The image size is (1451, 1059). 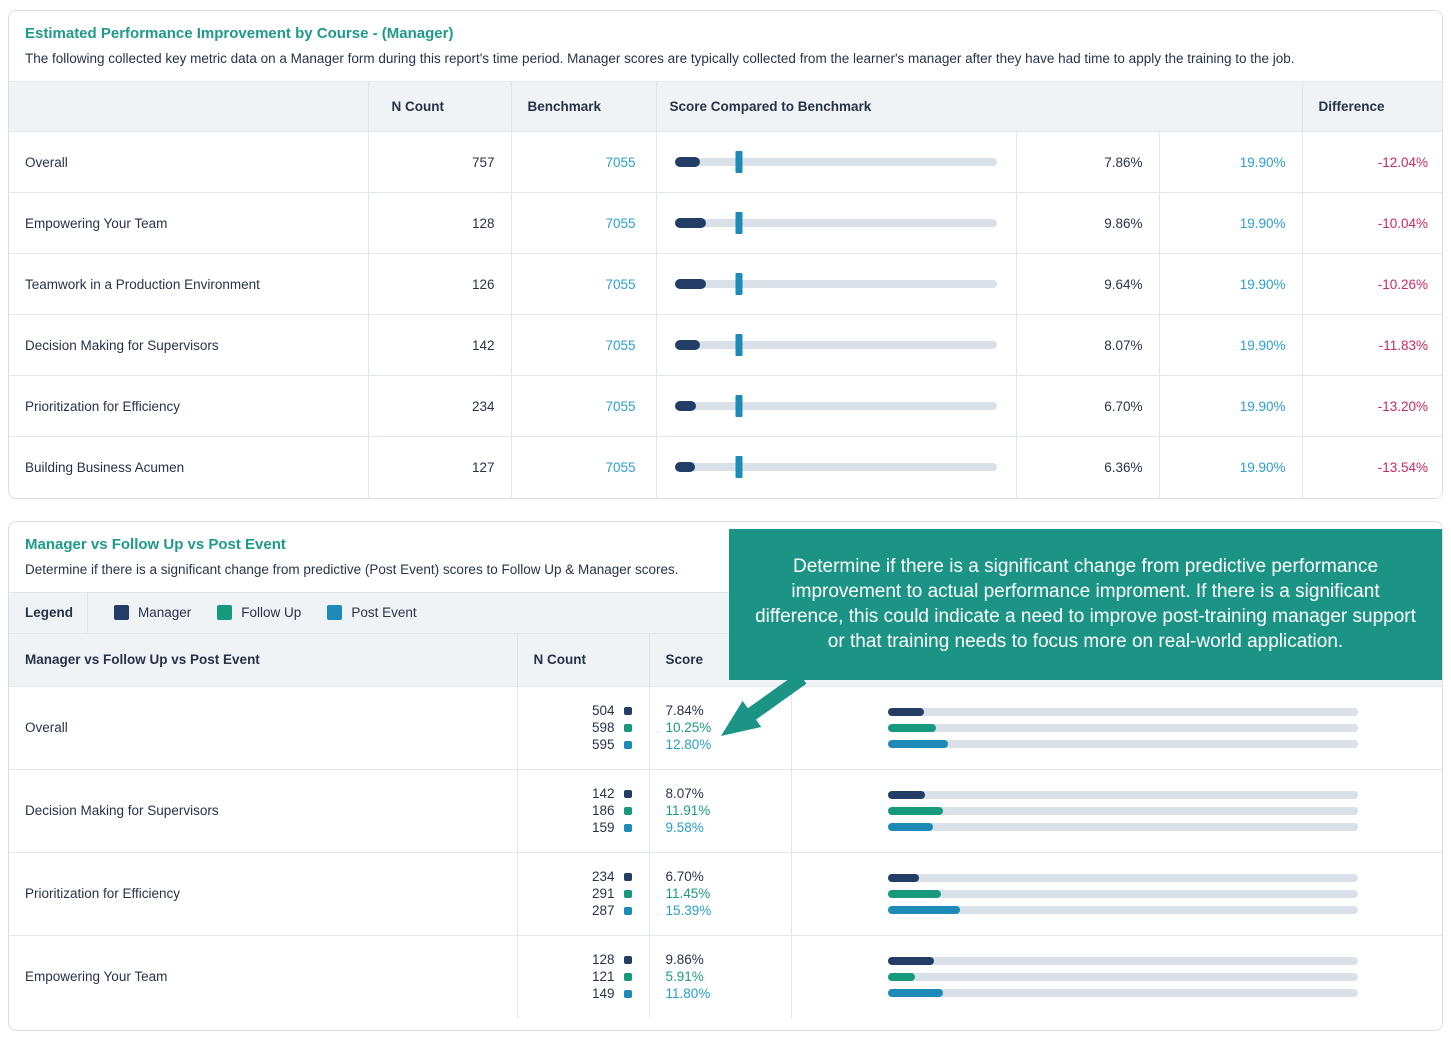 What do you see at coordinates (979, 106) in the screenshot?
I see `score-compared-column-header: Score Compared to Benchmark` at bounding box center [979, 106].